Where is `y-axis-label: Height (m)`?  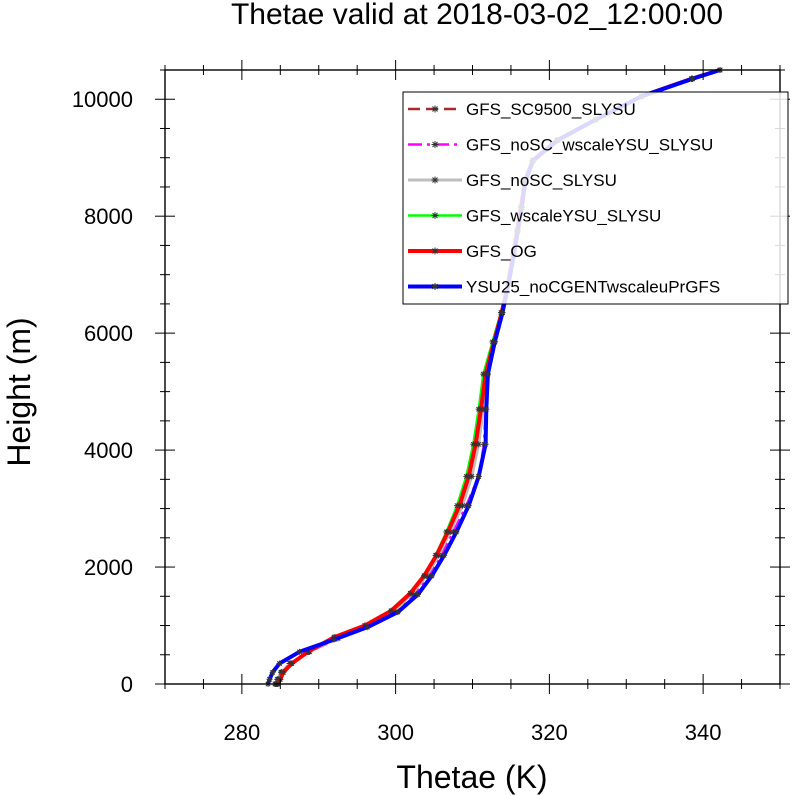 y-axis-label: Height (m) is located at coordinates (19, 391).